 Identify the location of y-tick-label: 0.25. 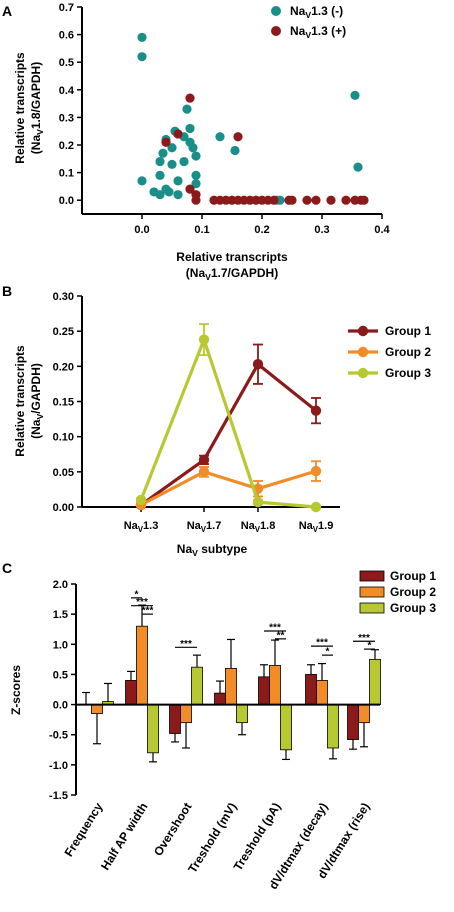
(63, 332).